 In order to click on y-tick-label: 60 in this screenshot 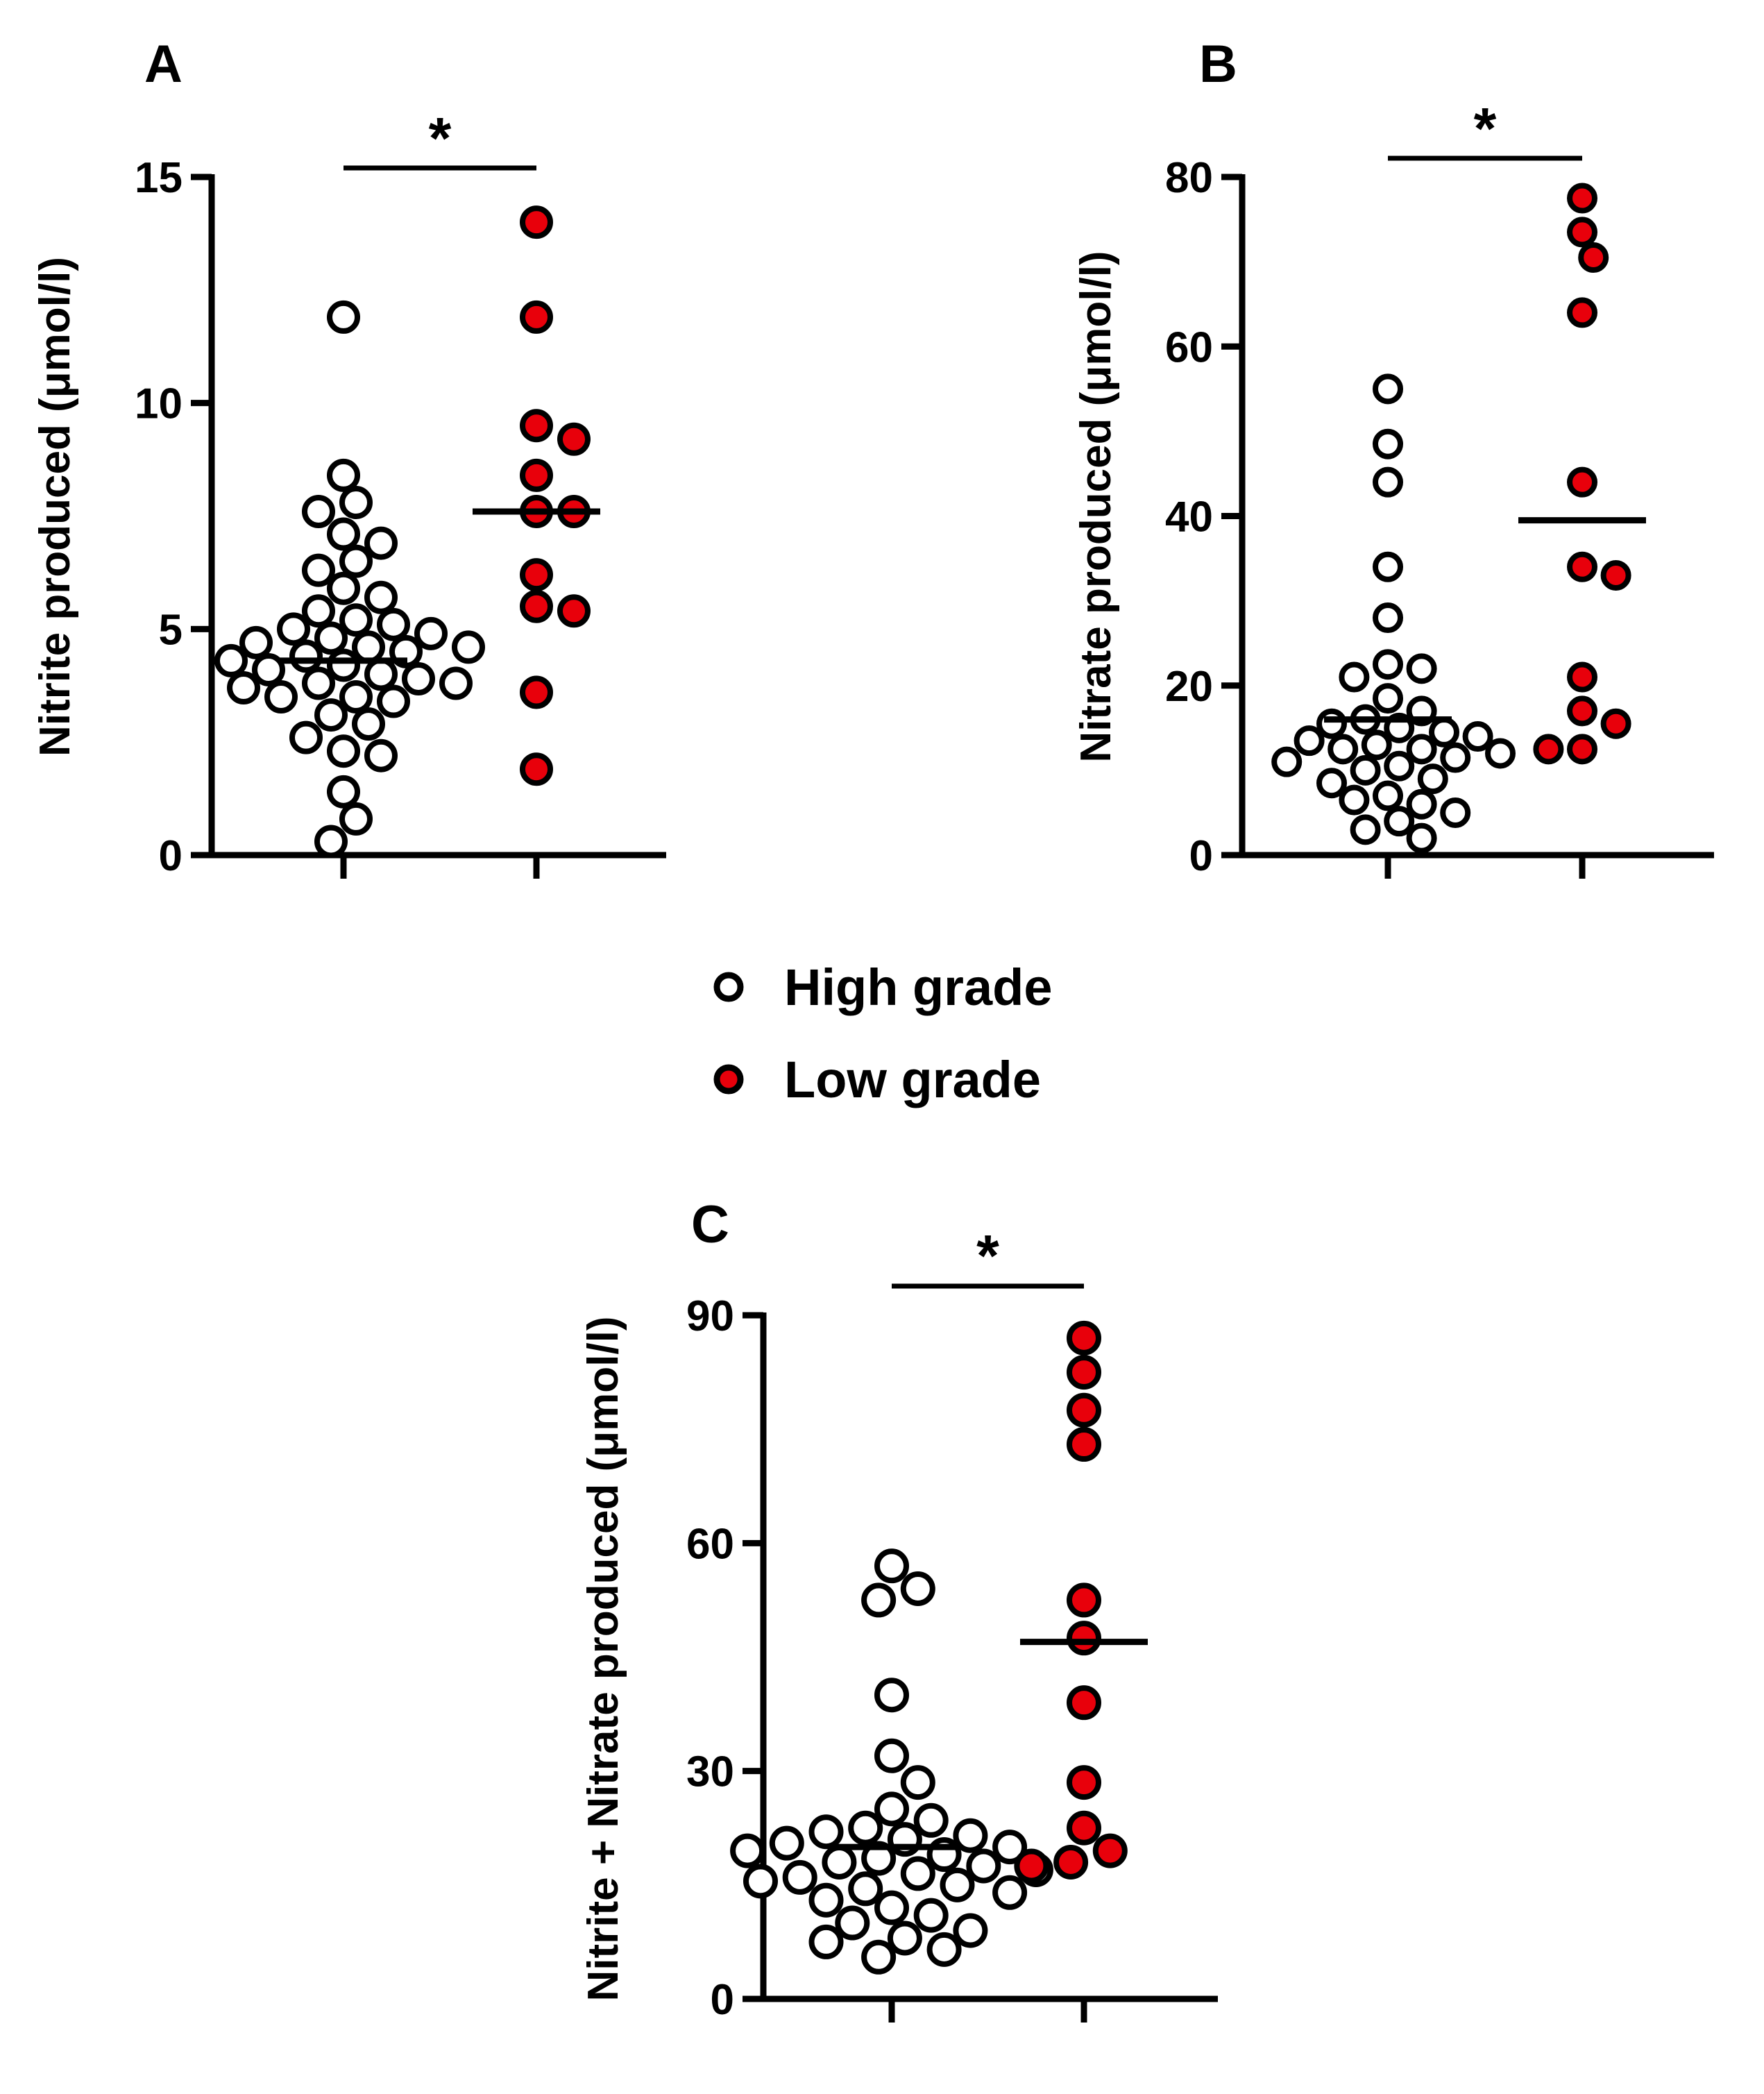, I will do `click(1189, 347)`.